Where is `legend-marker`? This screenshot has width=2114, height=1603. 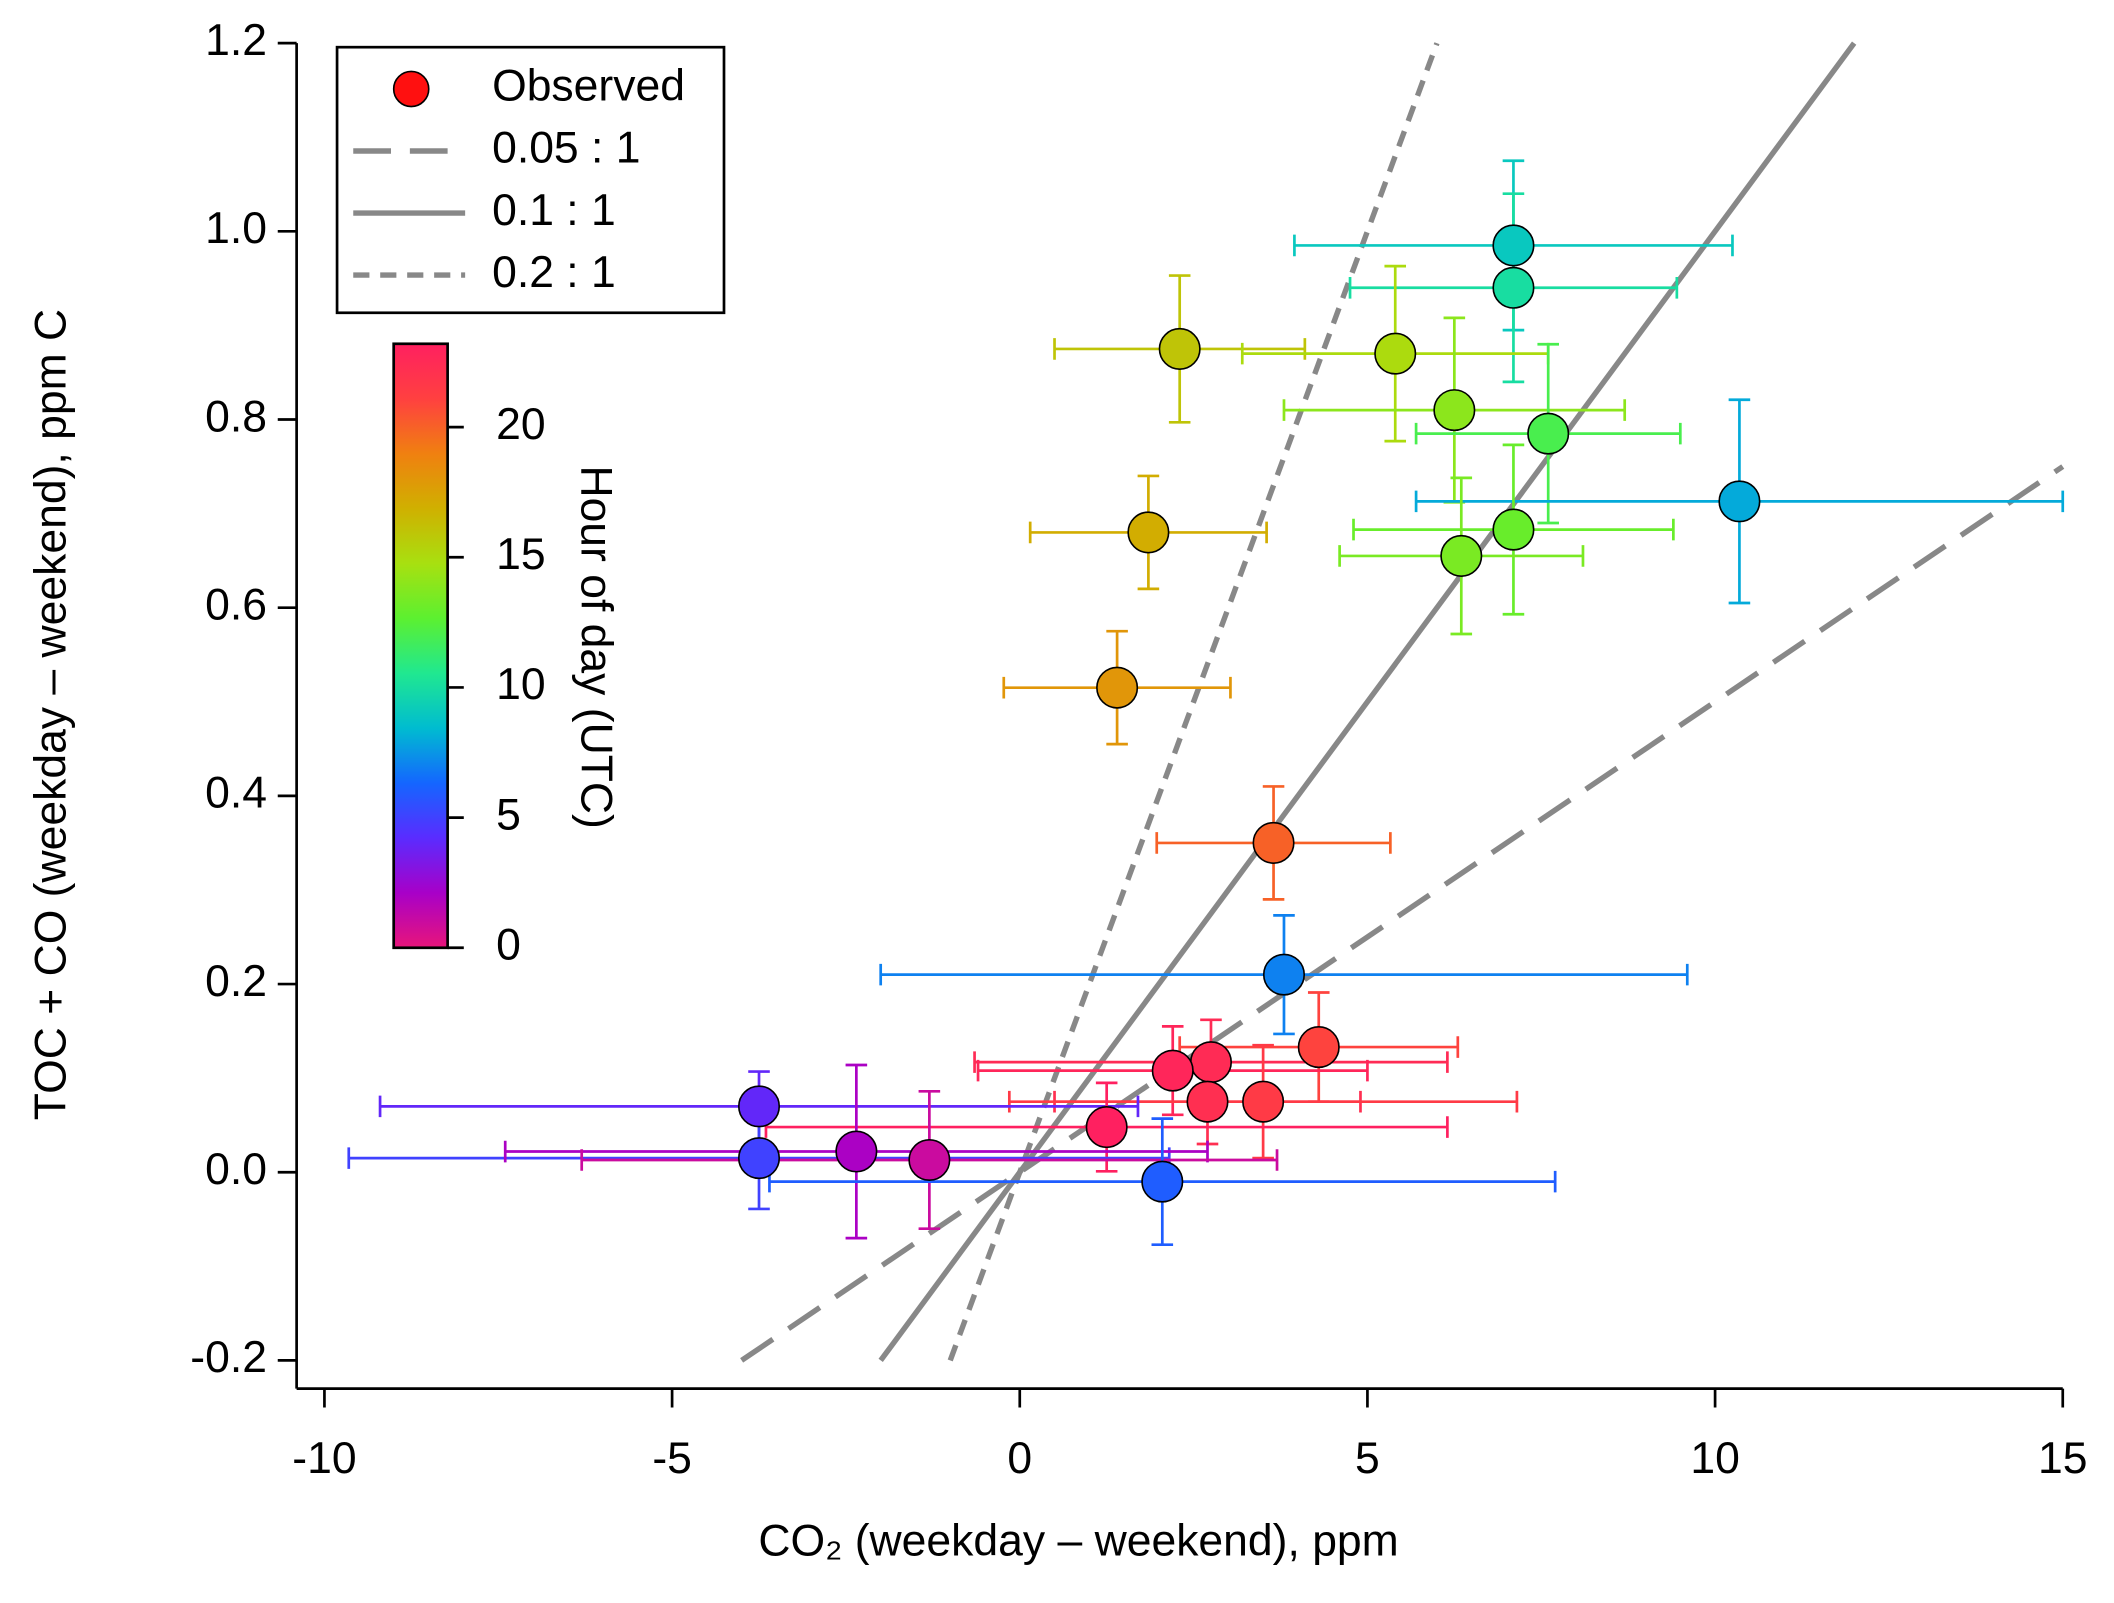
legend-marker is located at coordinates (411, 89).